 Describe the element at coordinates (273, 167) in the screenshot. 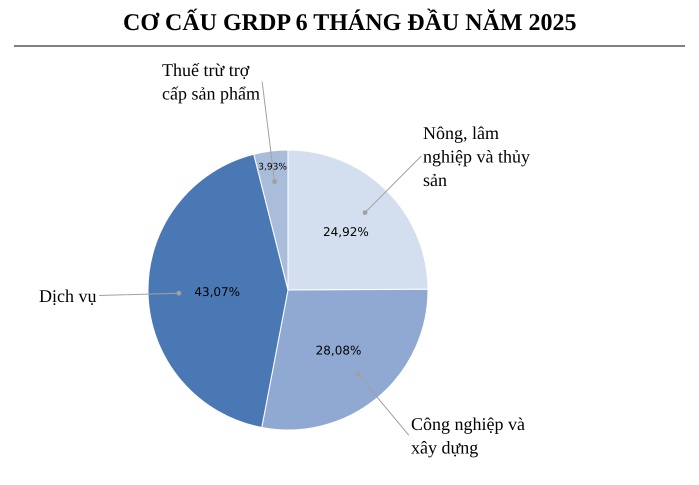

I see `data-label: 3,93%` at that location.